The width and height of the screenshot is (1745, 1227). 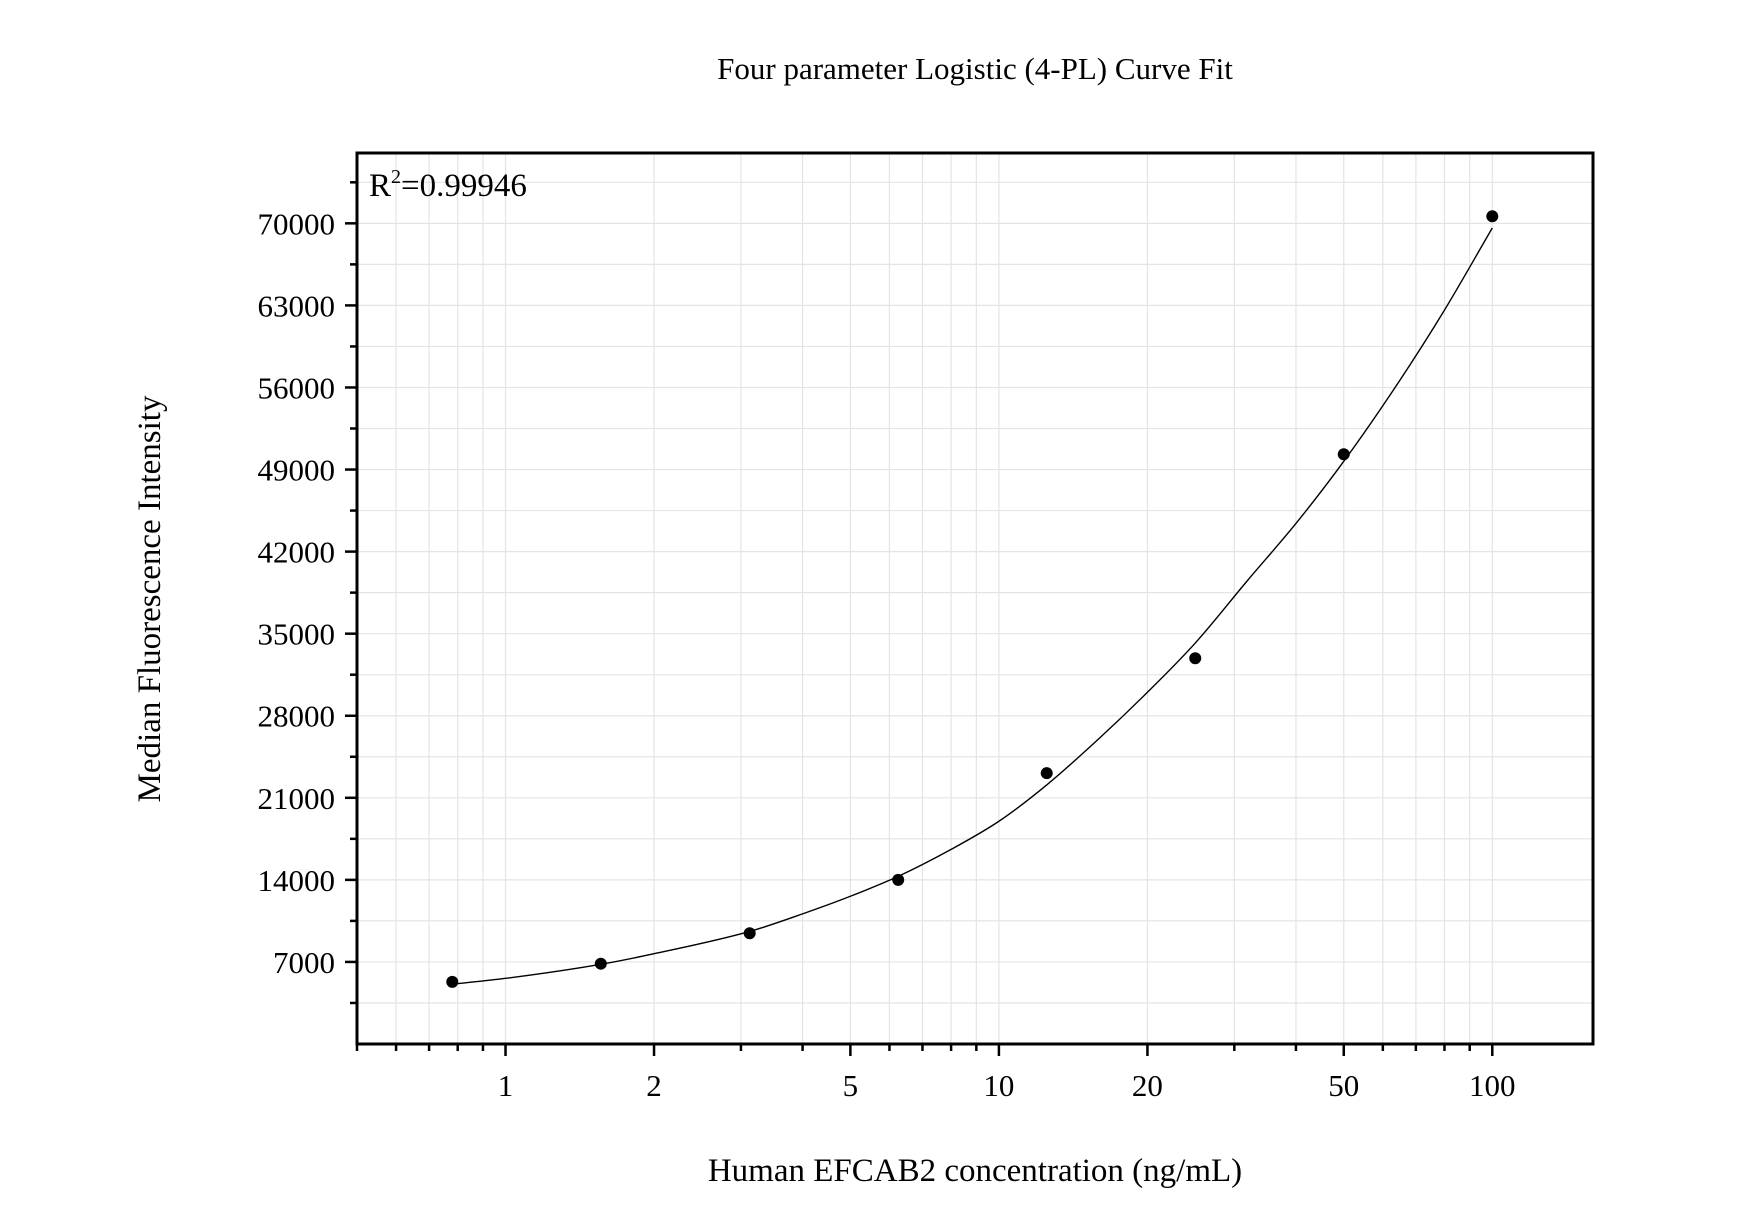 I want to click on y-tick-label: 21000, so click(x=297, y=798).